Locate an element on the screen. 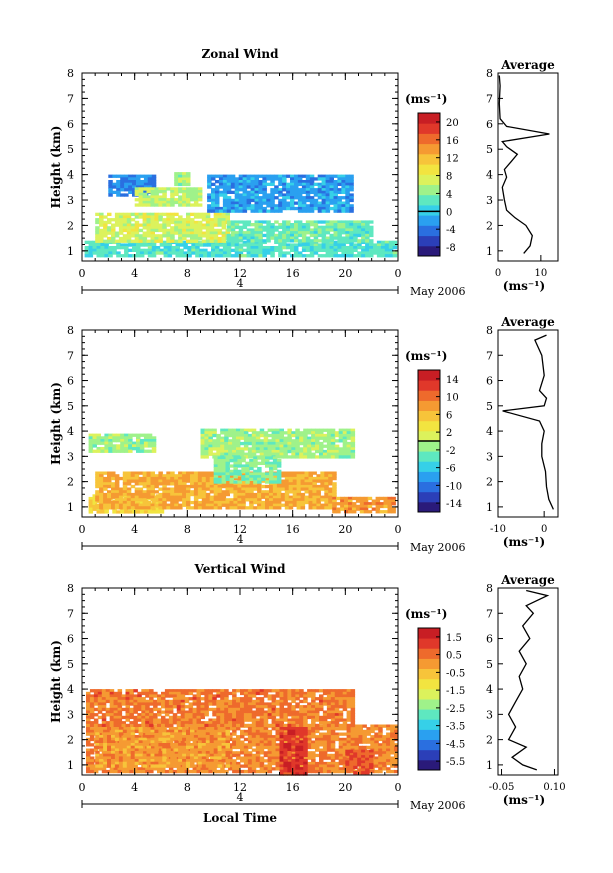 This screenshot has width=613, height=873. colorbar-tick-label: 10 is located at coordinates (452, 398).